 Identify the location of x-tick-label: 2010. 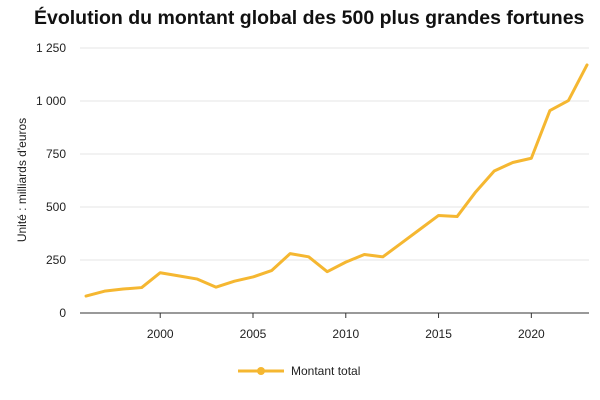
(345, 334).